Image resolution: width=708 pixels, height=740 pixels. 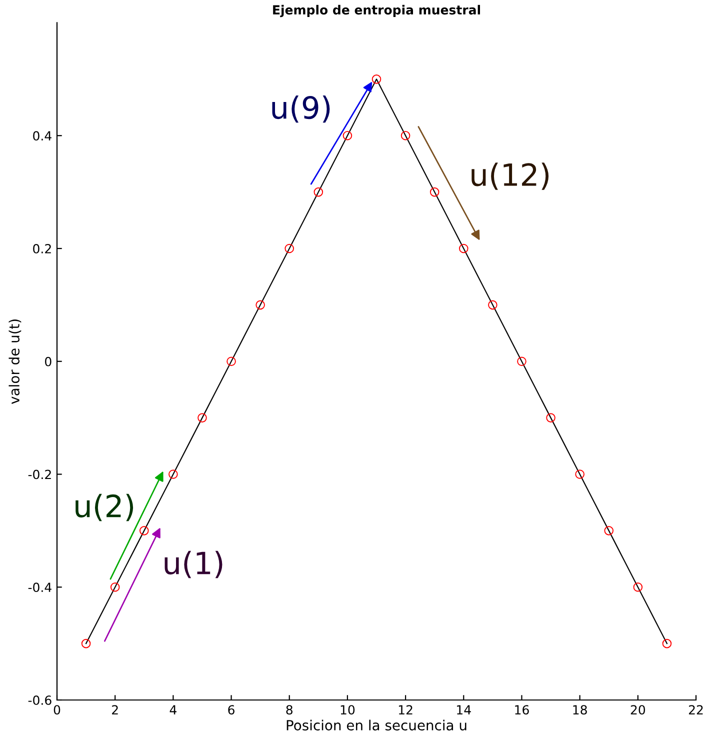 What do you see at coordinates (580, 710) in the screenshot?
I see `x-tick-label: 18` at bounding box center [580, 710].